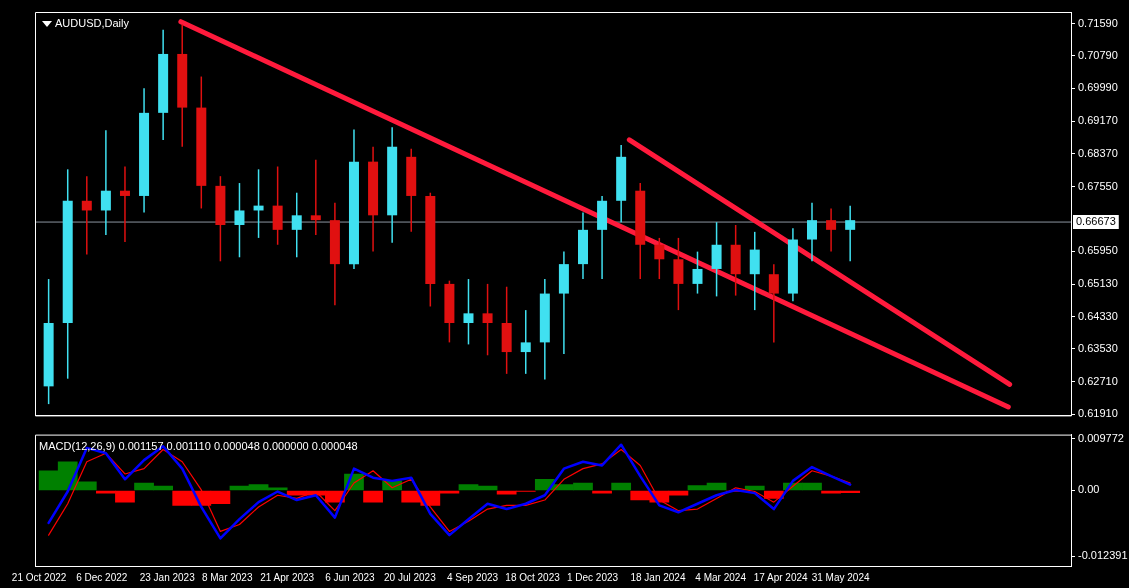  Describe the element at coordinates (1098, 380) in the screenshot. I see `y-tick-label: 0.62710` at that location.